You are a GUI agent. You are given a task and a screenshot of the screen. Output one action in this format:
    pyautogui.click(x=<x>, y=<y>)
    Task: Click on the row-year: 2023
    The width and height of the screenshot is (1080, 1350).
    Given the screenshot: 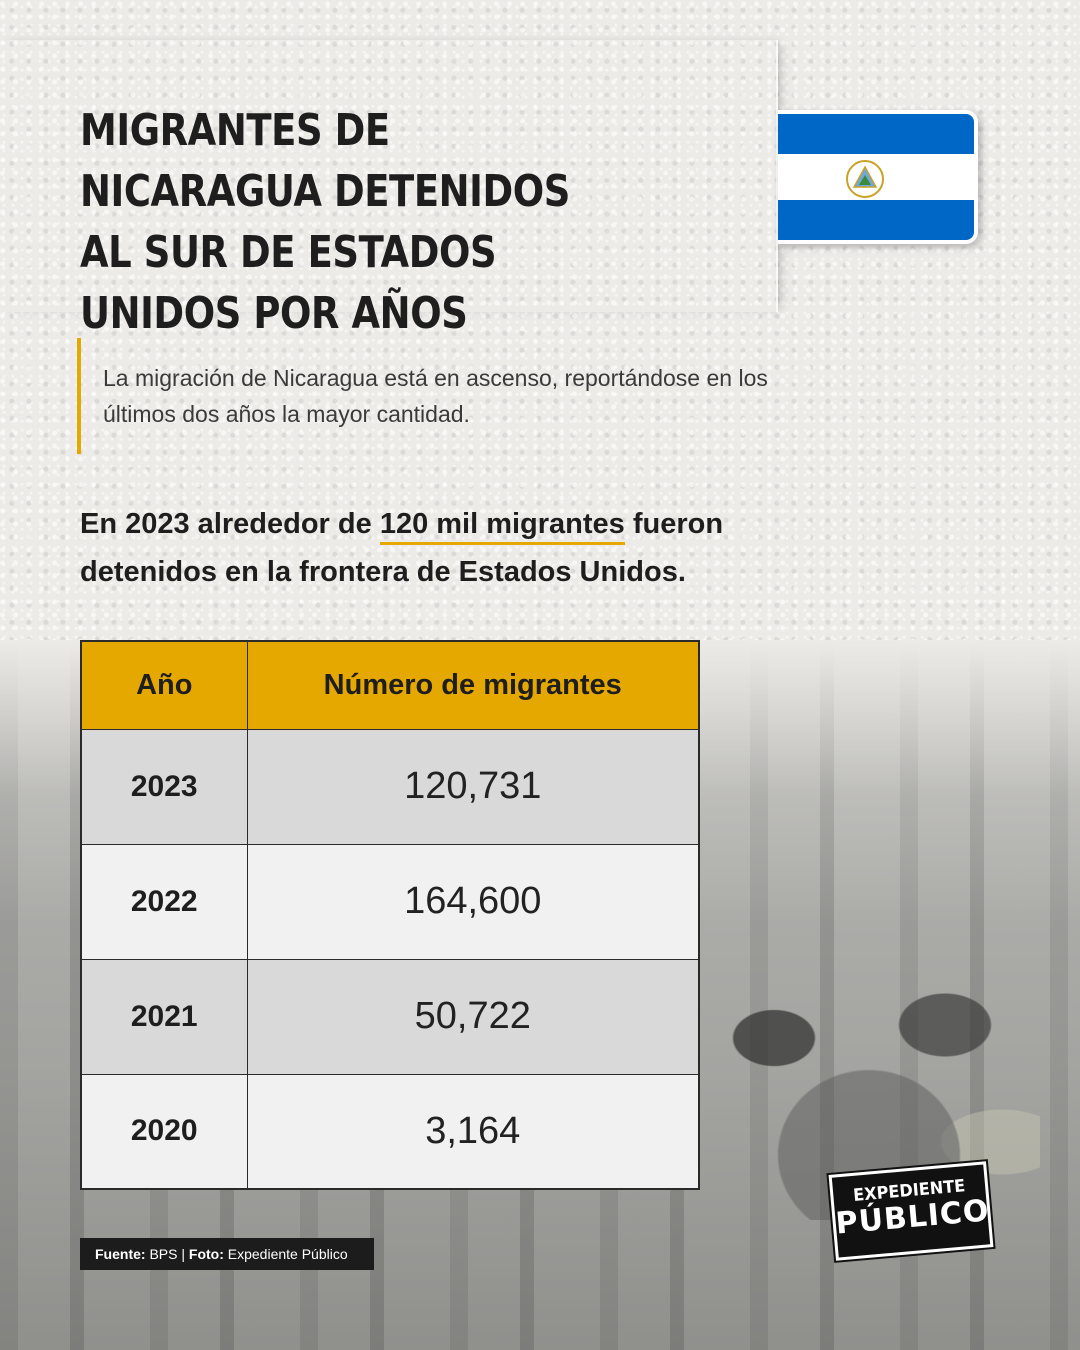 What is the action you would take?
    pyautogui.click(x=164, y=786)
    